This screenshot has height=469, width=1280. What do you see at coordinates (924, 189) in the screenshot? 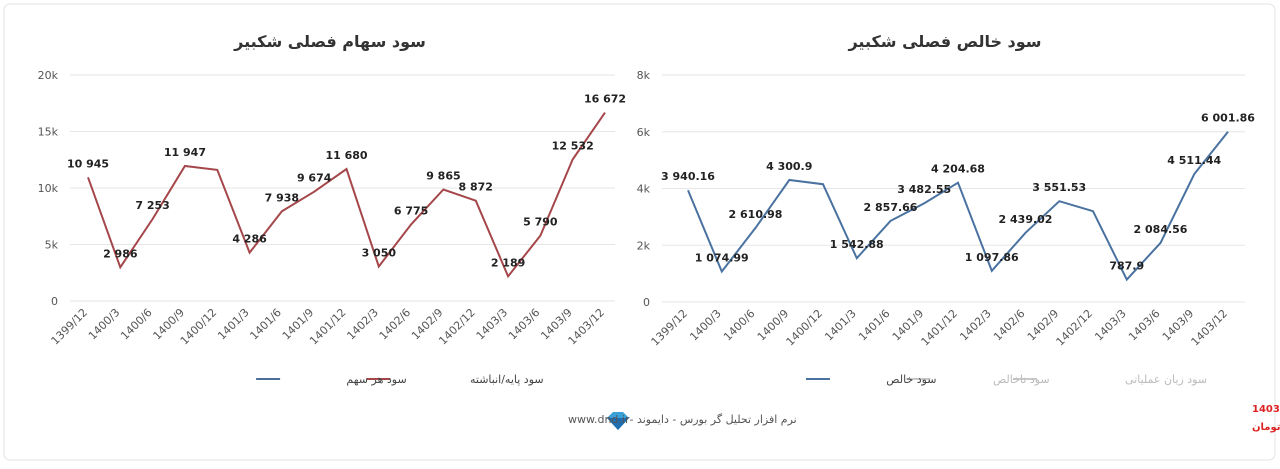
I see `value-label: 3 482.55` at bounding box center [924, 189].